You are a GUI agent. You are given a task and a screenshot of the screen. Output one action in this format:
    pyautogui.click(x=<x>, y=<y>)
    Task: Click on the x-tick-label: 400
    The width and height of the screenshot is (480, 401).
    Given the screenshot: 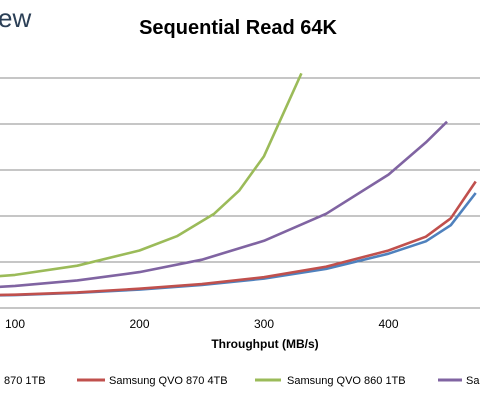 What is the action you would take?
    pyautogui.click(x=388, y=324)
    